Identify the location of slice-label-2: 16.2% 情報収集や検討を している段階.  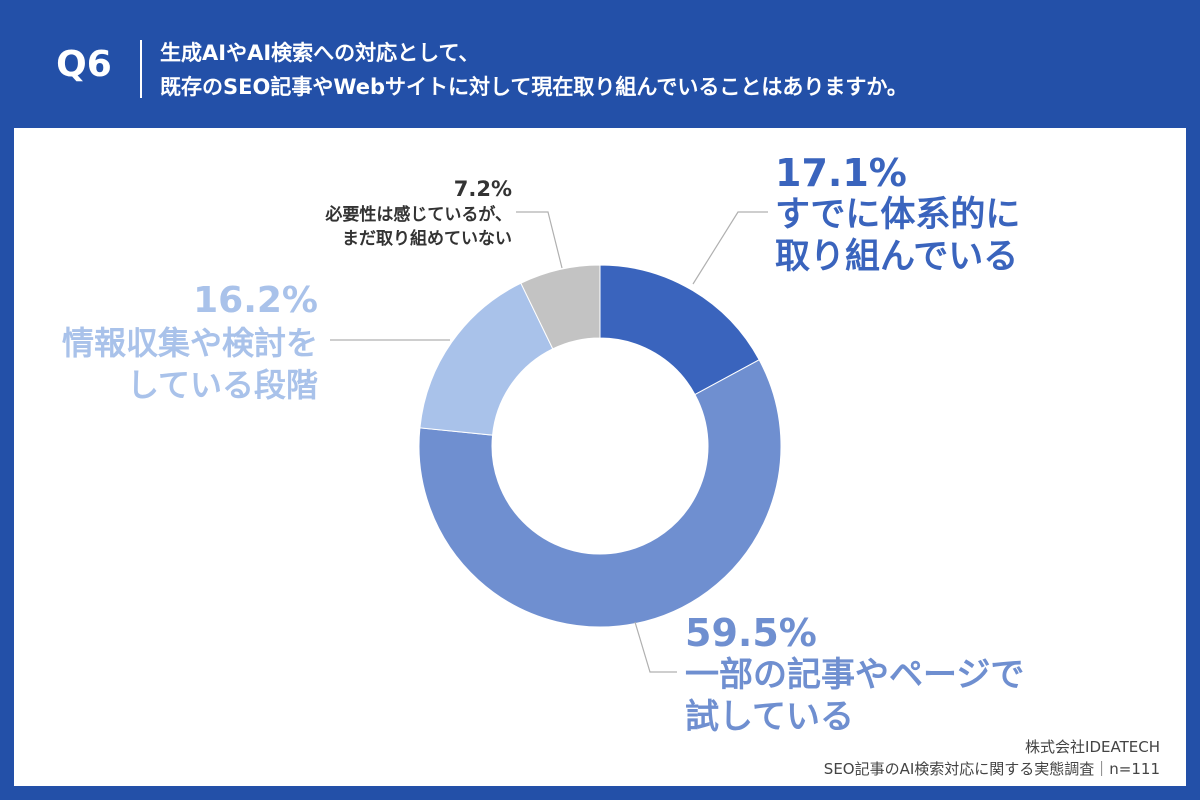
(190, 343).